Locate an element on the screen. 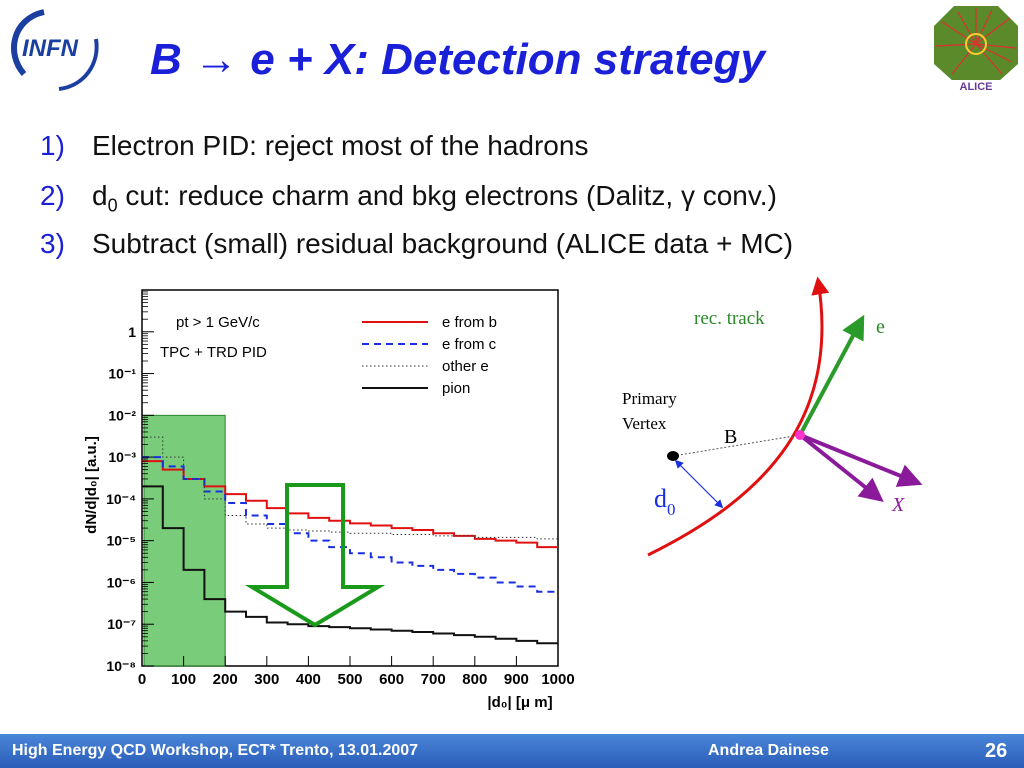 The width and height of the screenshot is (1024, 768). x-tick-label-400: 400 is located at coordinates (308, 679).